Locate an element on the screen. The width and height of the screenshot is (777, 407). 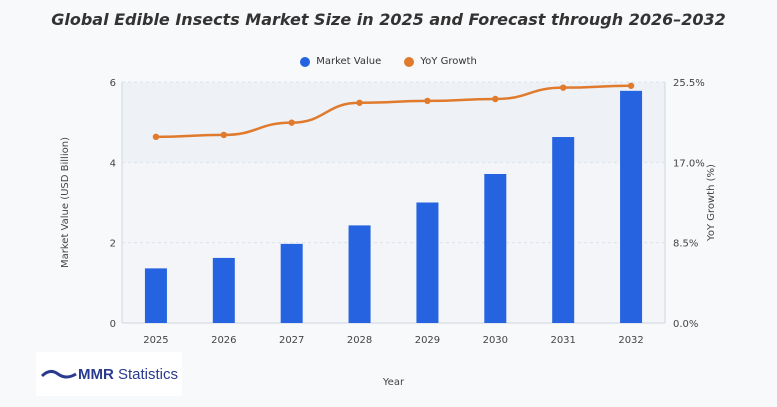
logo: MMR Statistics is located at coordinates (109, 374).